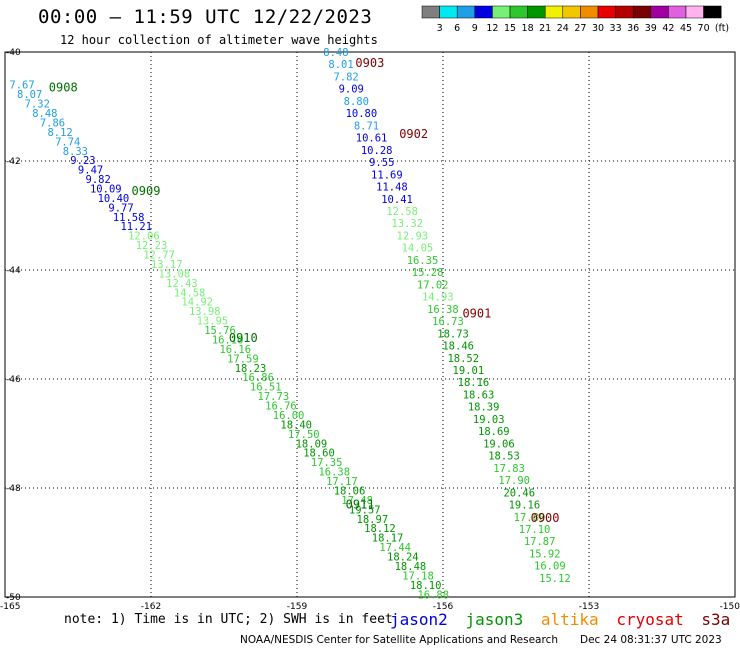  I want to click on wave-height-value: 15.28, so click(428, 273).